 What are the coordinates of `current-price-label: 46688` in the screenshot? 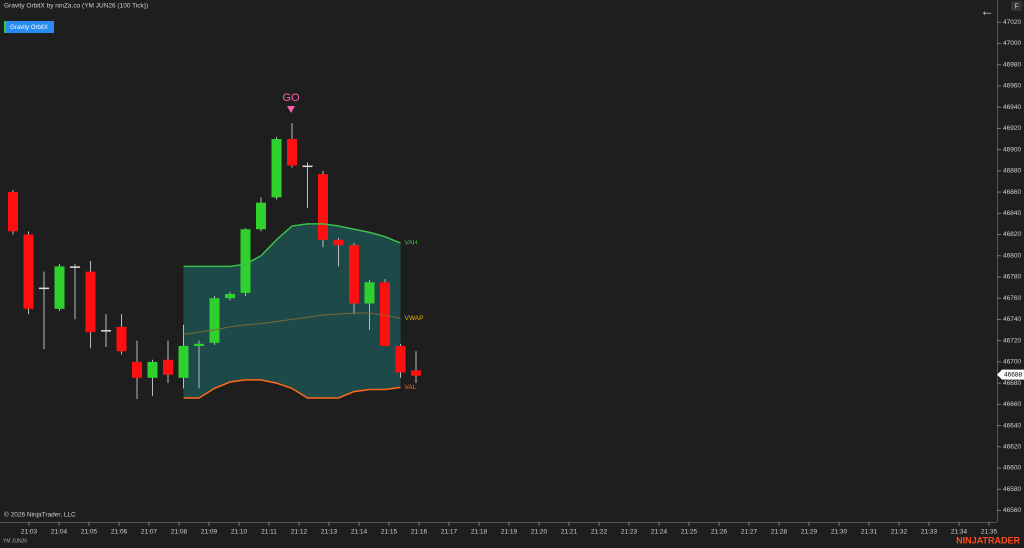 It's located at (1013, 374).